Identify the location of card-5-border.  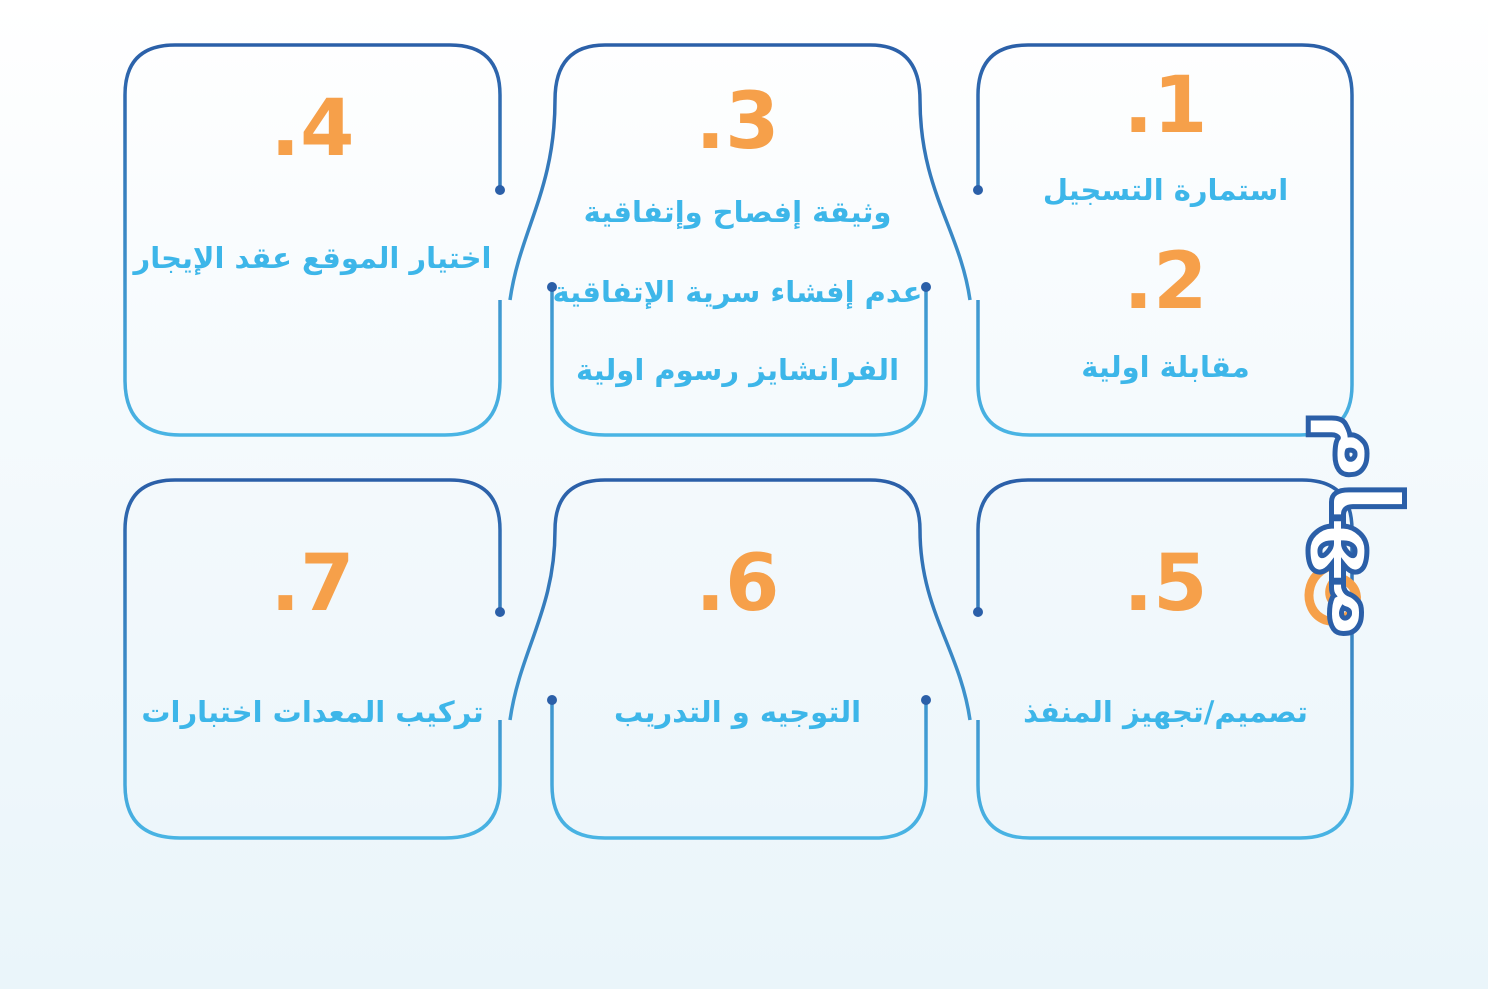
(1165, 659).